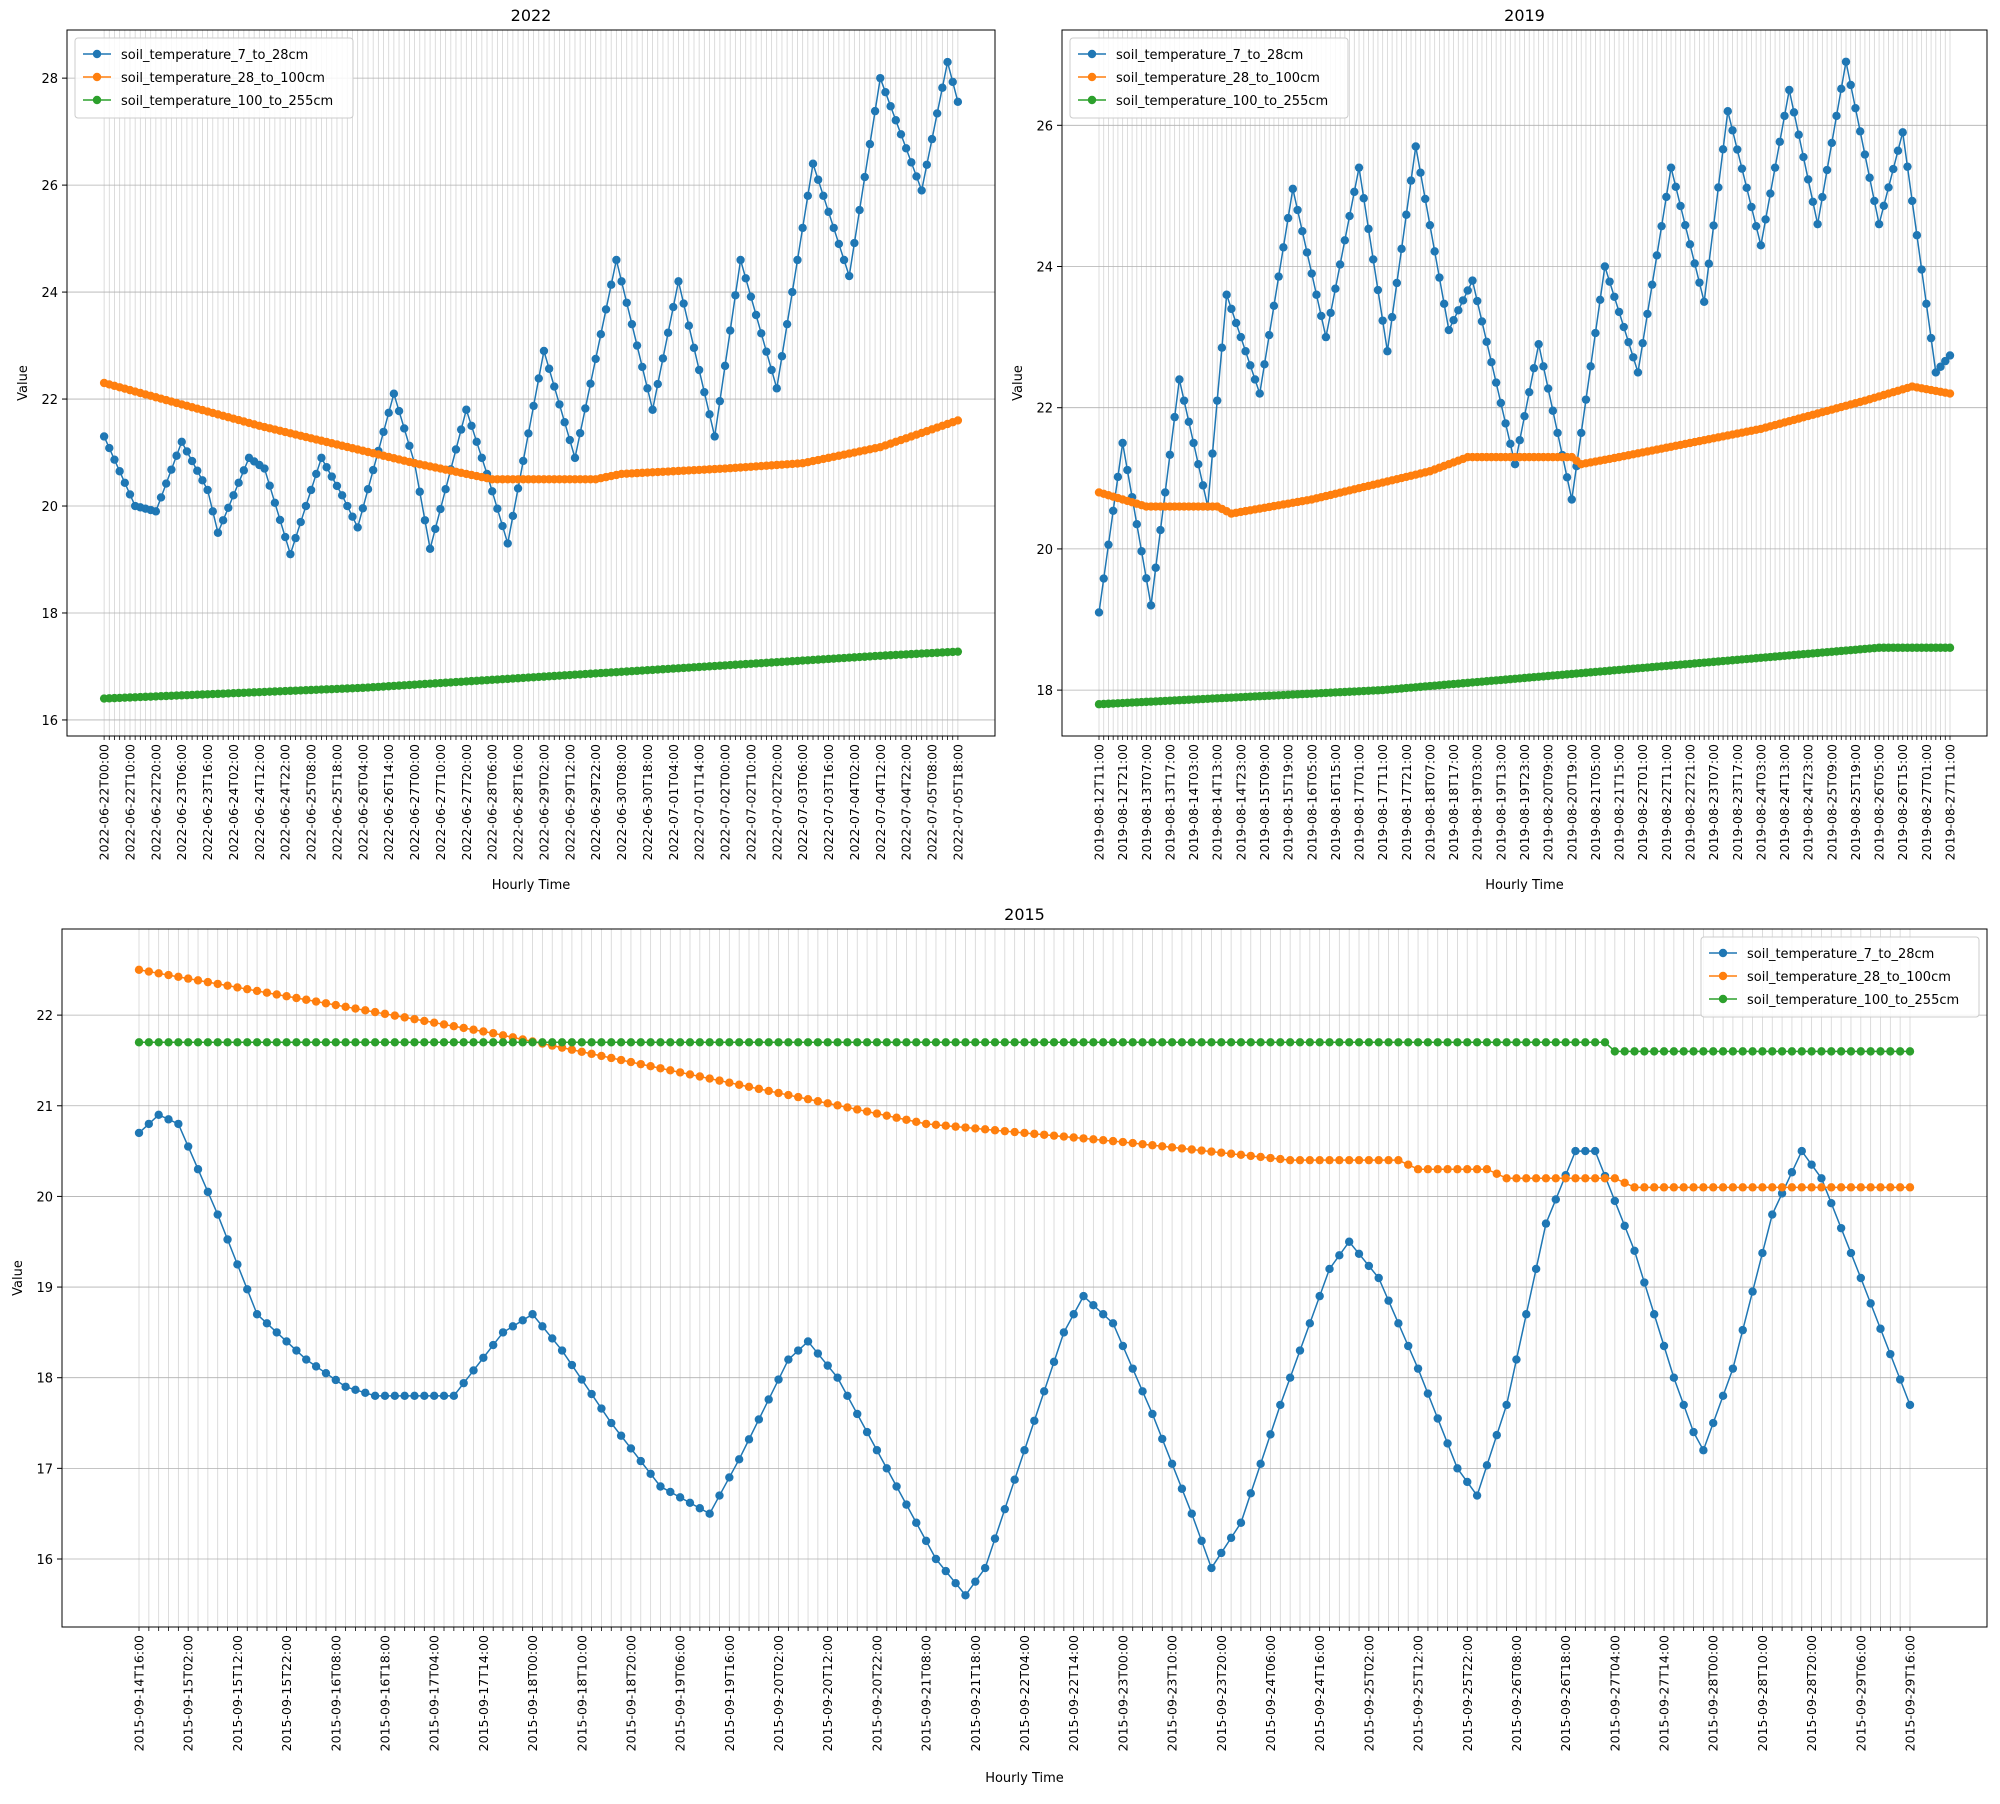  Describe the element at coordinates (531, 885) in the screenshot. I see `x-axis-label: Hourly Time` at that location.